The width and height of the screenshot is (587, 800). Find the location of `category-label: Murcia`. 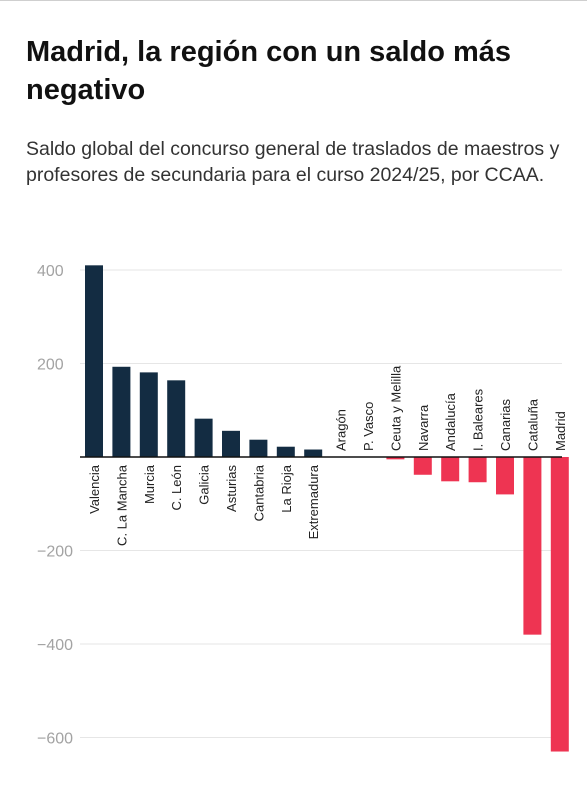

category-label: Murcia is located at coordinates (149, 484).